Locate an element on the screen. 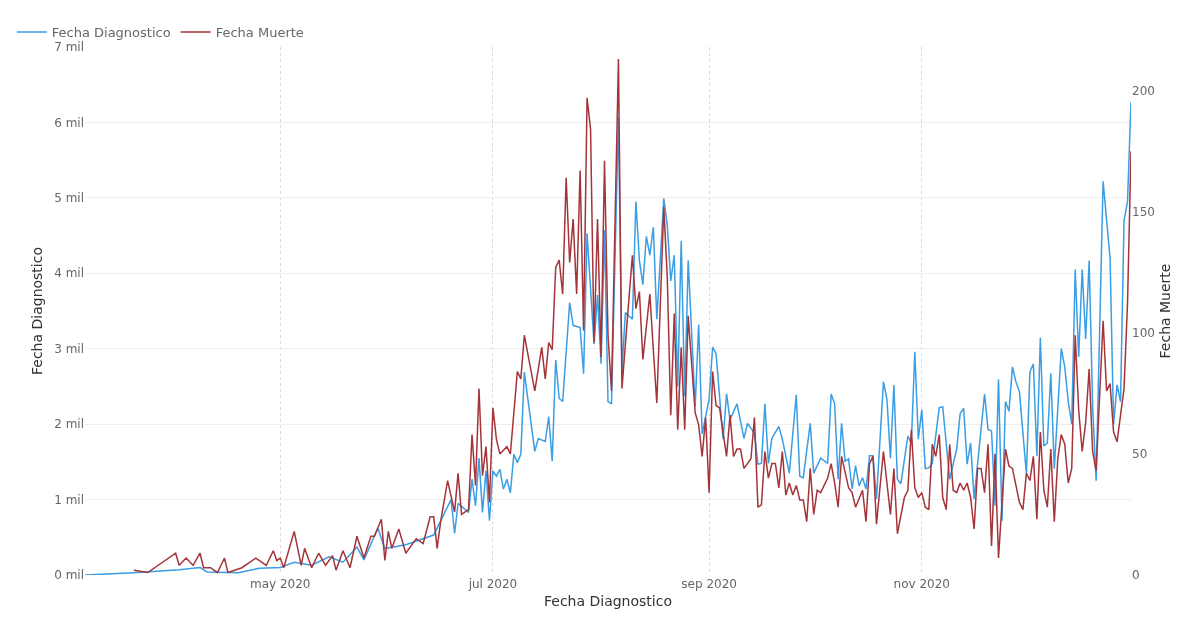  y-tick-label: 7 mil is located at coordinates (69, 47).